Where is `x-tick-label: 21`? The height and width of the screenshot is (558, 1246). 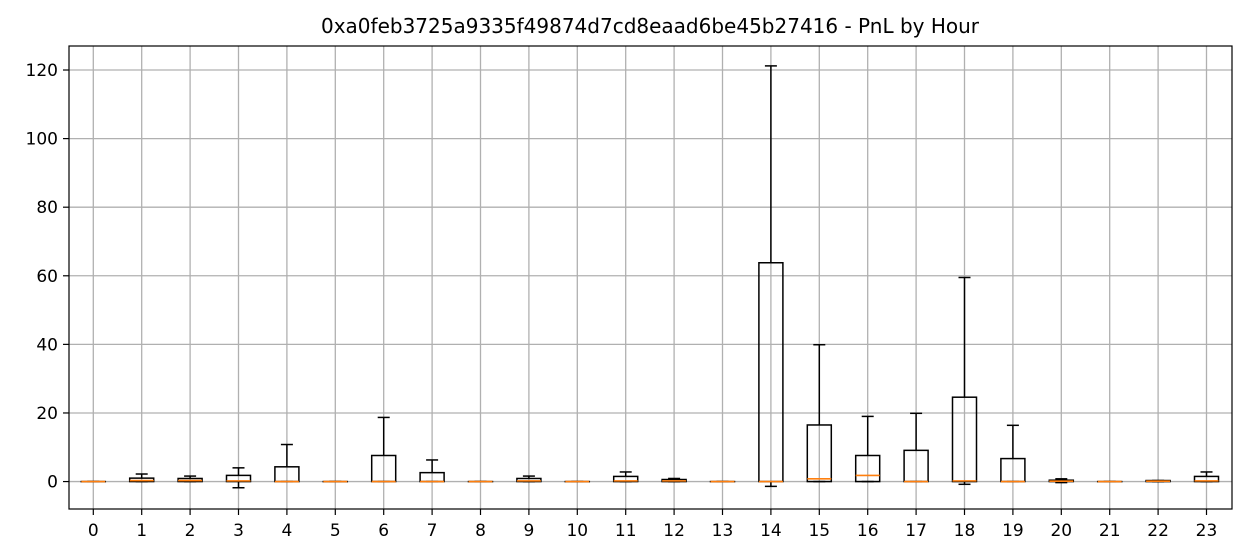 x-tick-label: 21 is located at coordinates (1110, 531).